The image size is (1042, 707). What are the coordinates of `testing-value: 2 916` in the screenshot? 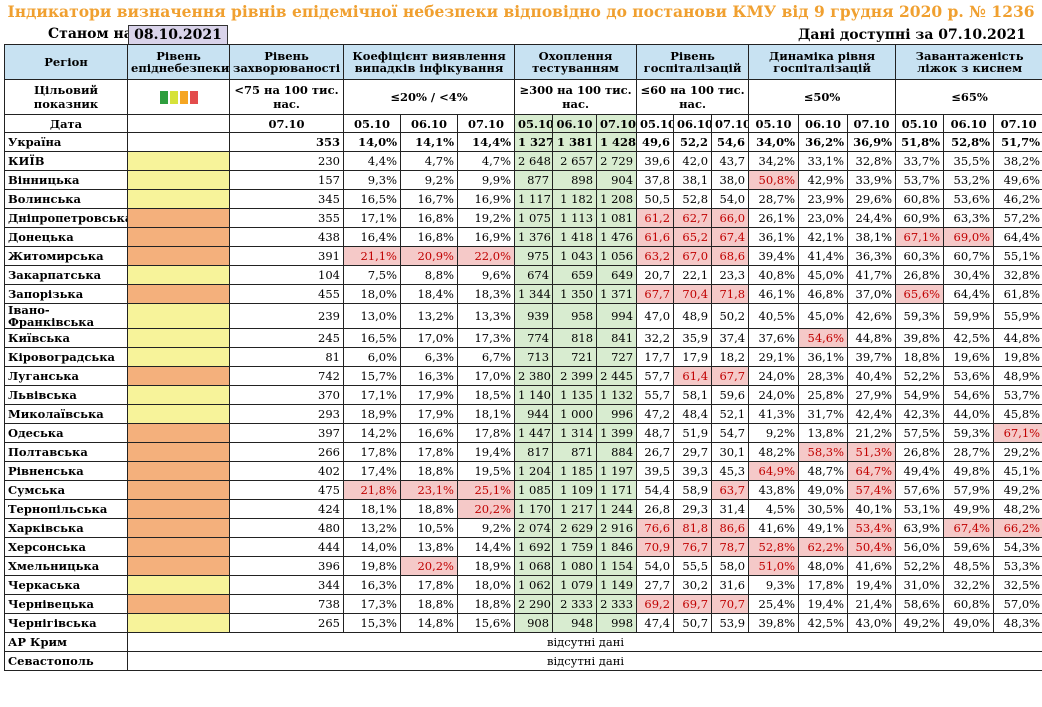 It's located at (617, 528).